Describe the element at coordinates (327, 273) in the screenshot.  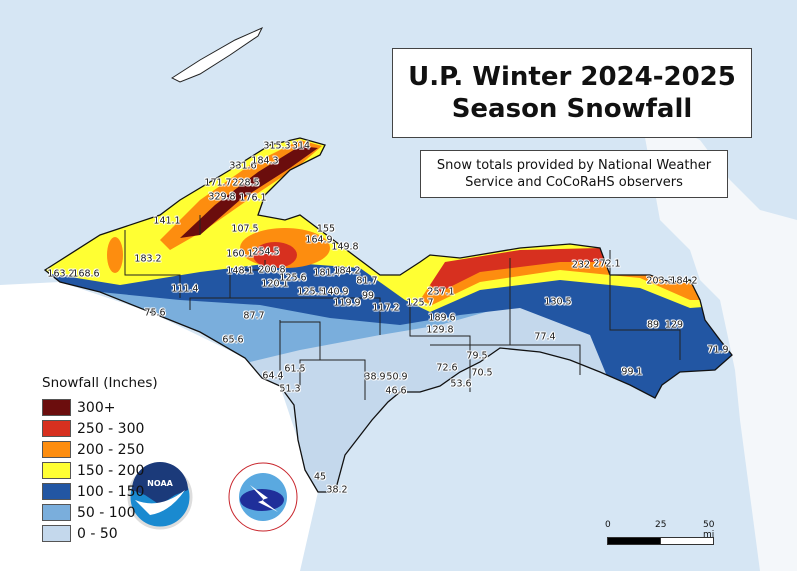
I see `station-snowfall-label: 181.4` at that location.